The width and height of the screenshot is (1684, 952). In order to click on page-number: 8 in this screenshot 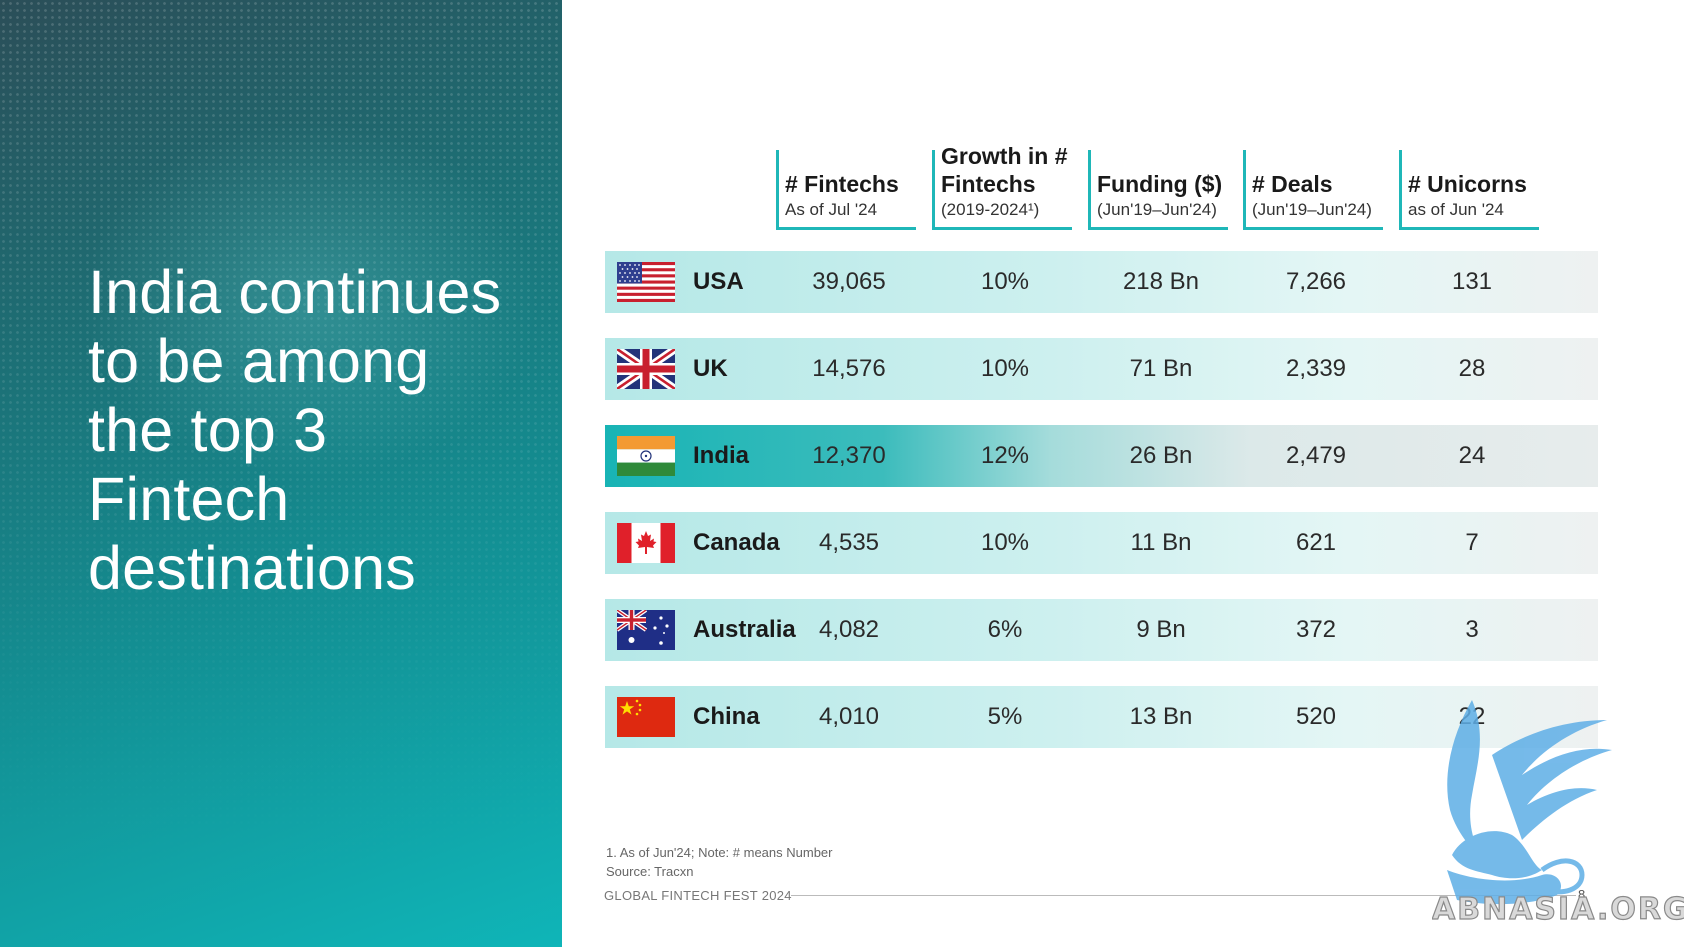, I will do `click(1582, 894)`.